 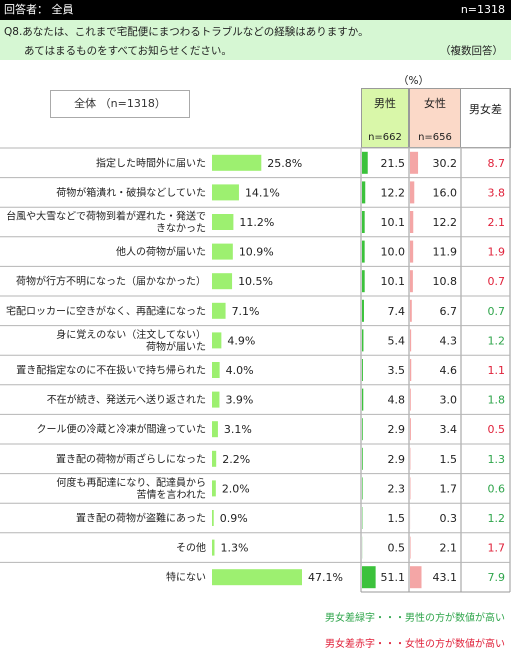 I want to click on gender-diff-value-label: 7.9, so click(x=497, y=577).